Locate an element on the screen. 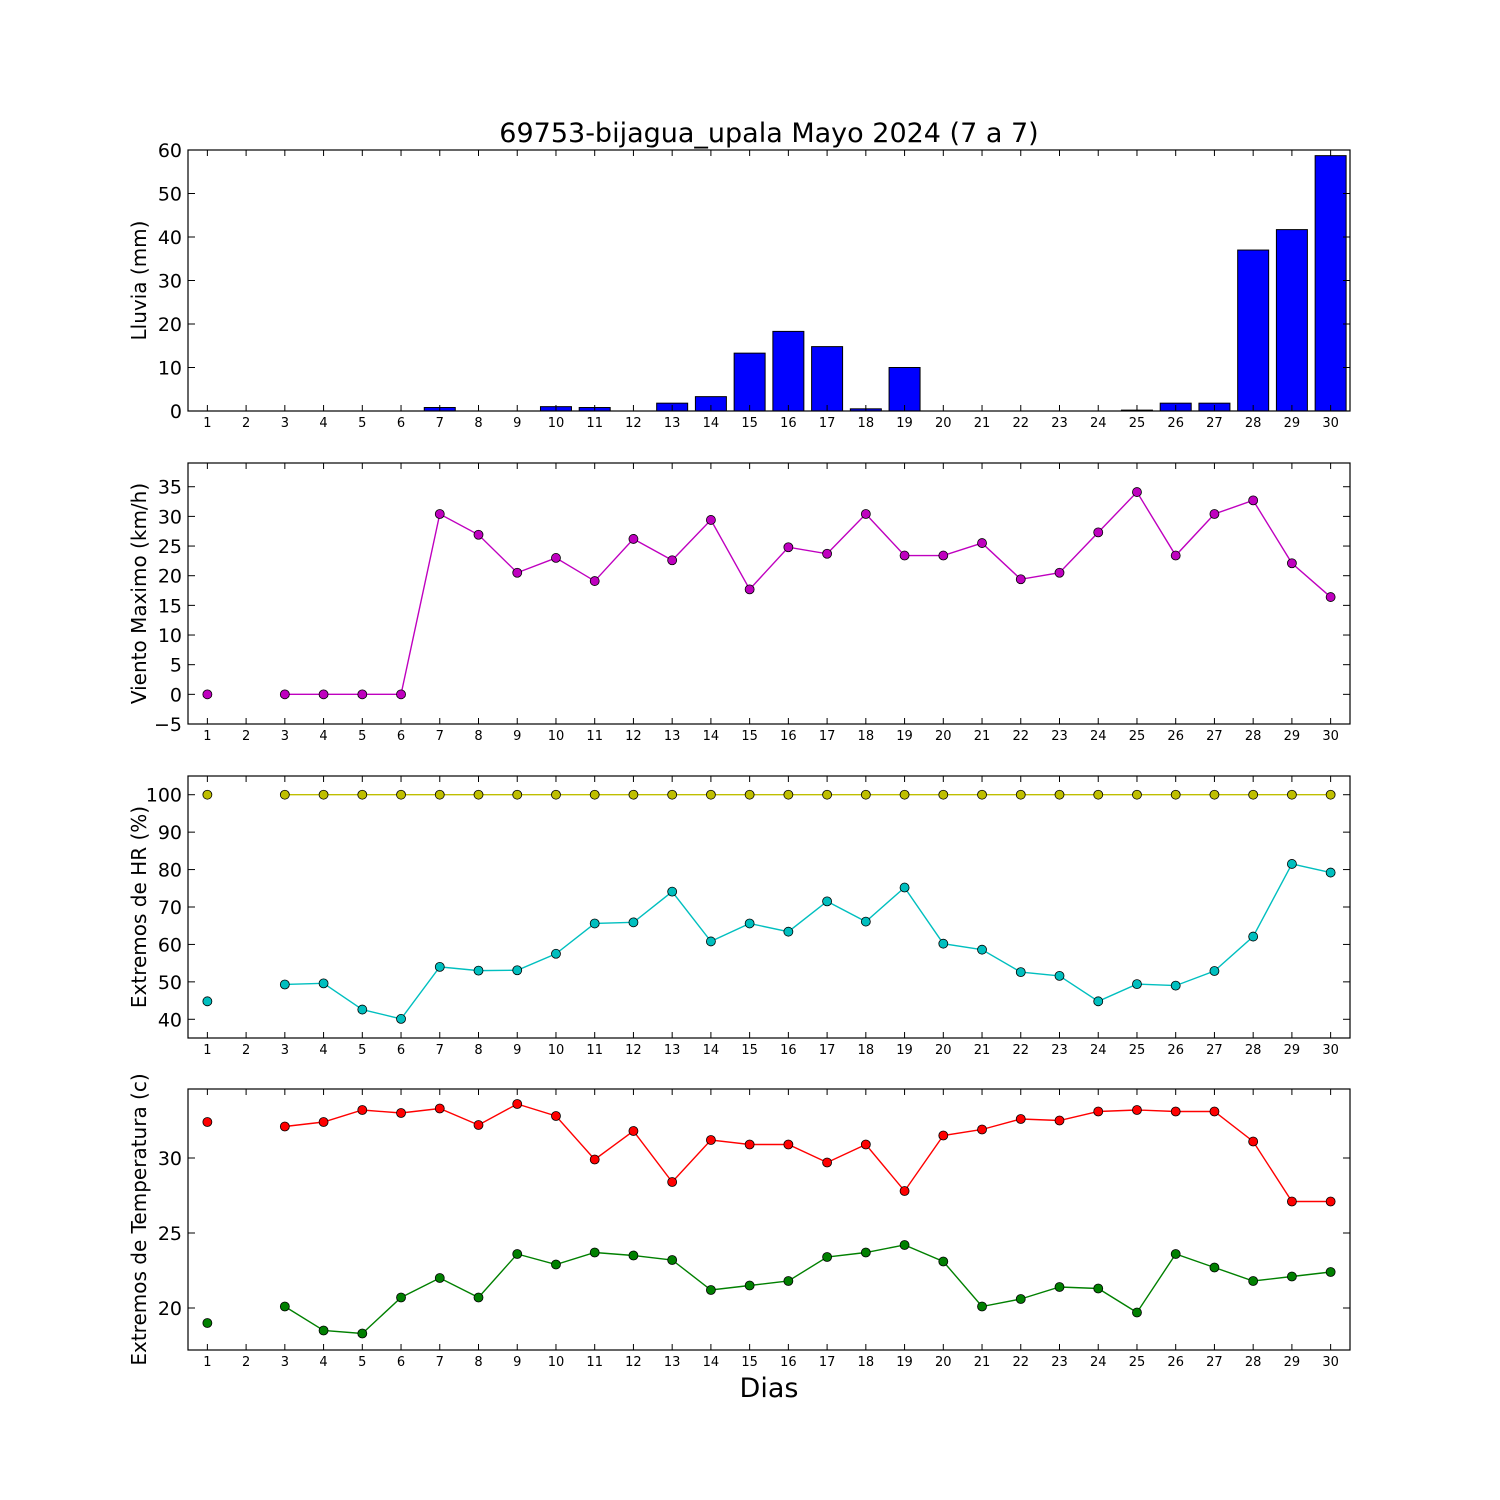 The image size is (1500, 1500). wind-panel-xtick-label: 29 is located at coordinates (1292, 736).